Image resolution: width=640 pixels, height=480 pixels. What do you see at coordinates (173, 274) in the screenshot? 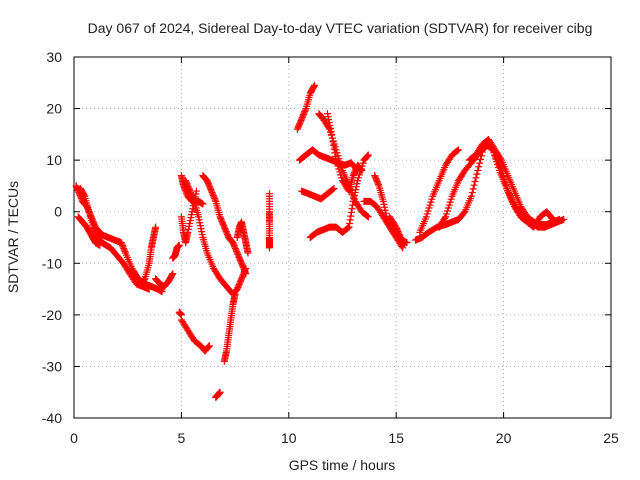
I see `data-point-track-e` at bounding box center [173, 274].